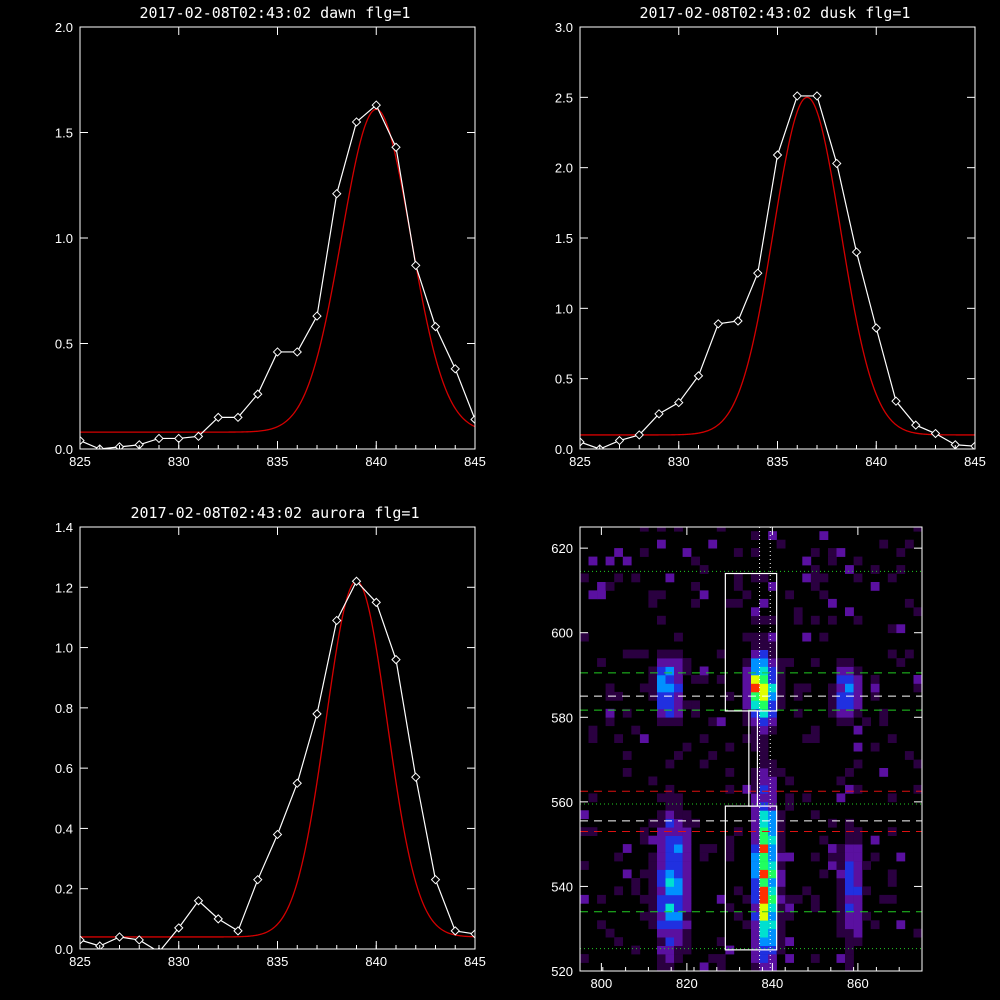 The image size is (1000, 1000). Describe the element at coordinates (564, 97) in the screenshot. I see `y-tick-label: 2.5` at that location.